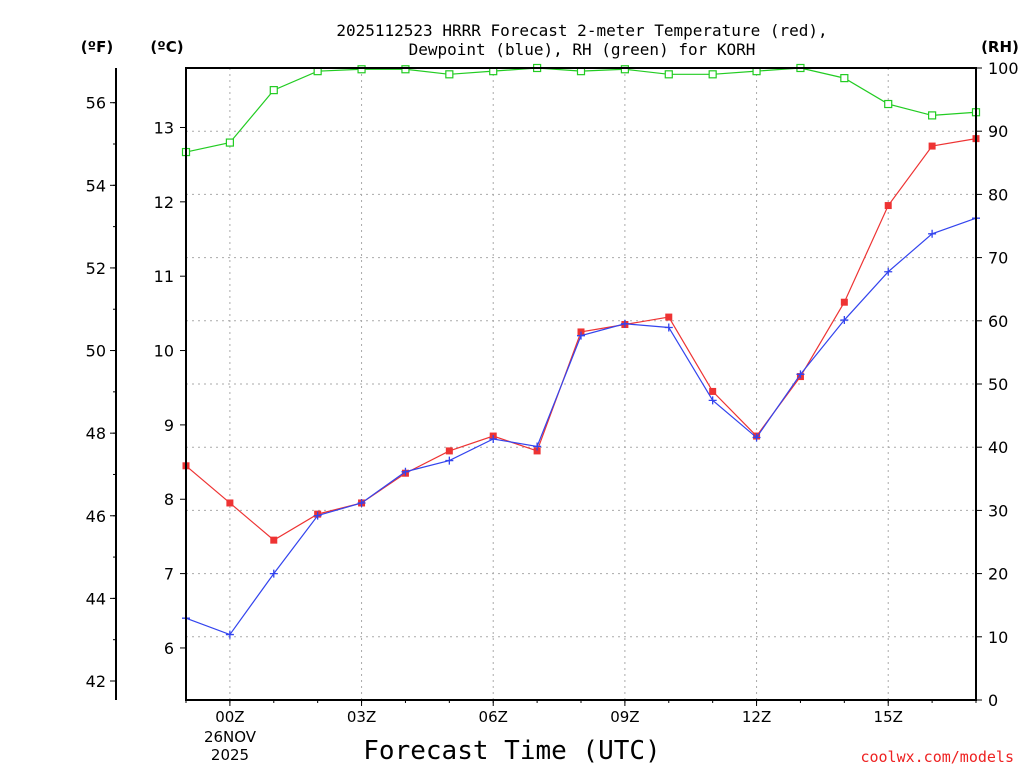 The height and width of the screenshot is (768, 1024). What do you see at coordinates (101, 384) in the screenshot?
I see `fahrenheit-axis: 42 44 46 48 50 52 54 56` at bounding box center [101, 384].